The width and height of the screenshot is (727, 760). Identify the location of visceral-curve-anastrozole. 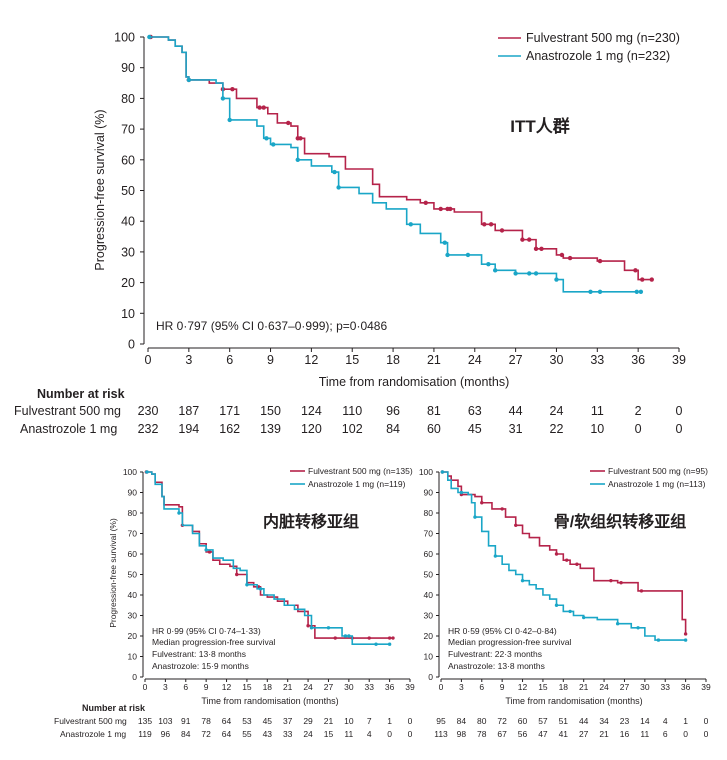
(267, 558).